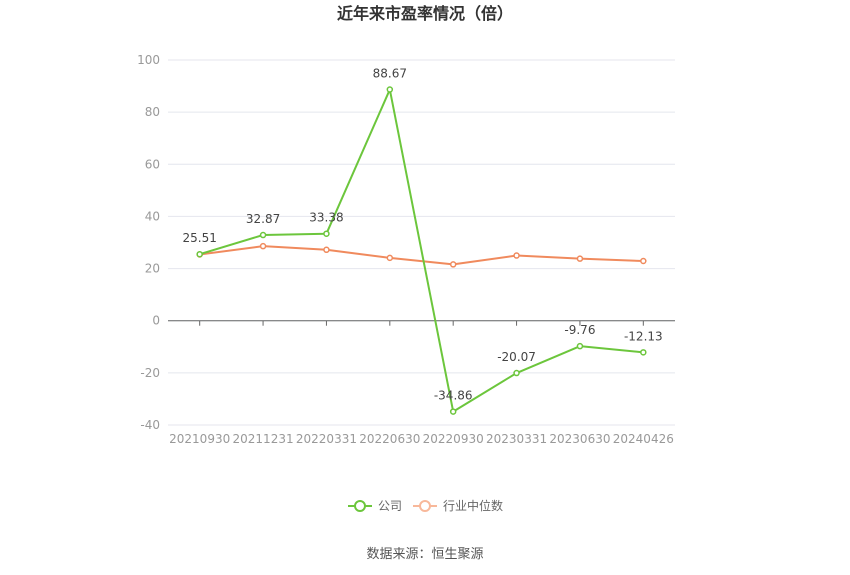  Describe the element at coordinates (152, 164) in the screenshot. I see `y-tick-label: 60` at that location.